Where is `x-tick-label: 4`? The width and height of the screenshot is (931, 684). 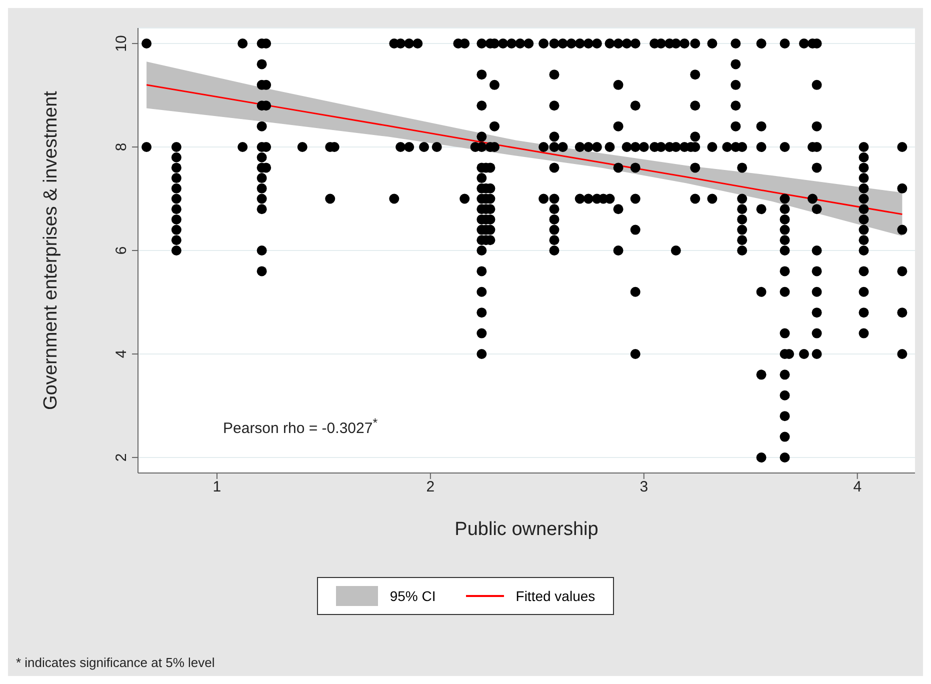 x-tick-label: 4 is located at coordinates (857, 487).